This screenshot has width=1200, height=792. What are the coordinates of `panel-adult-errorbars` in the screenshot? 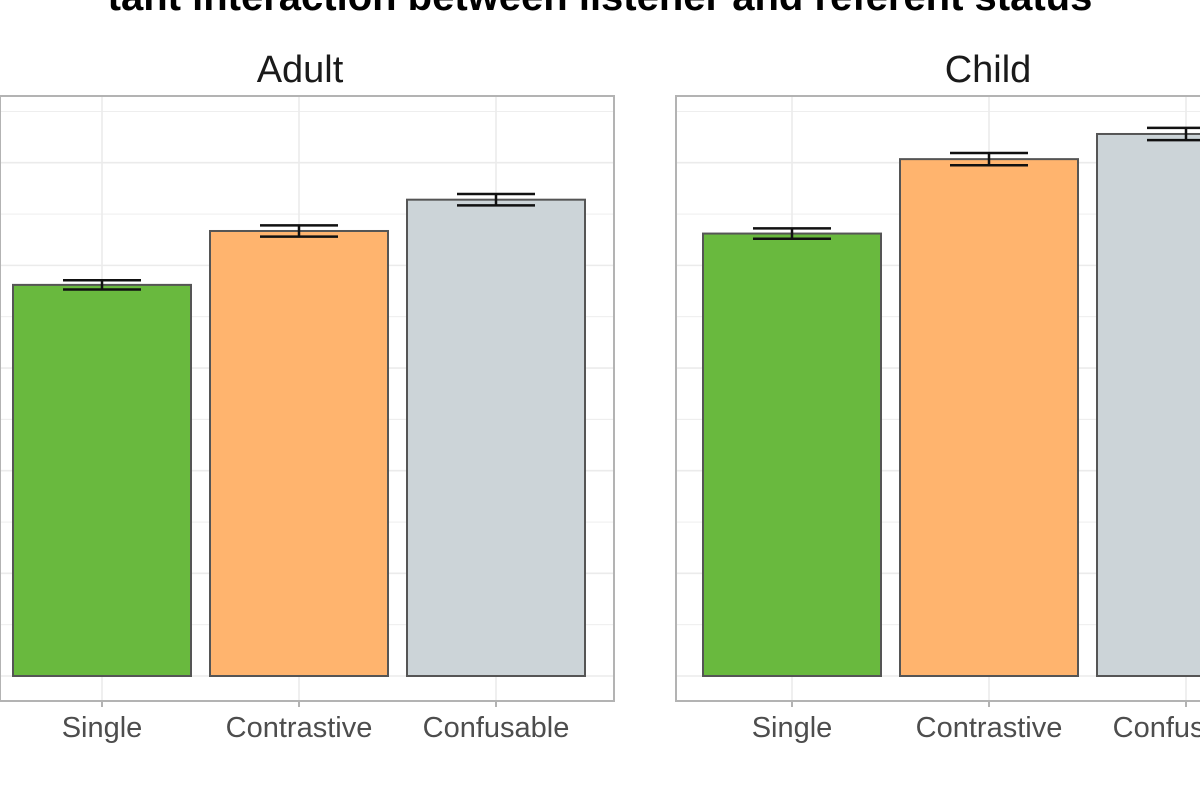 It's located at (299, 241).